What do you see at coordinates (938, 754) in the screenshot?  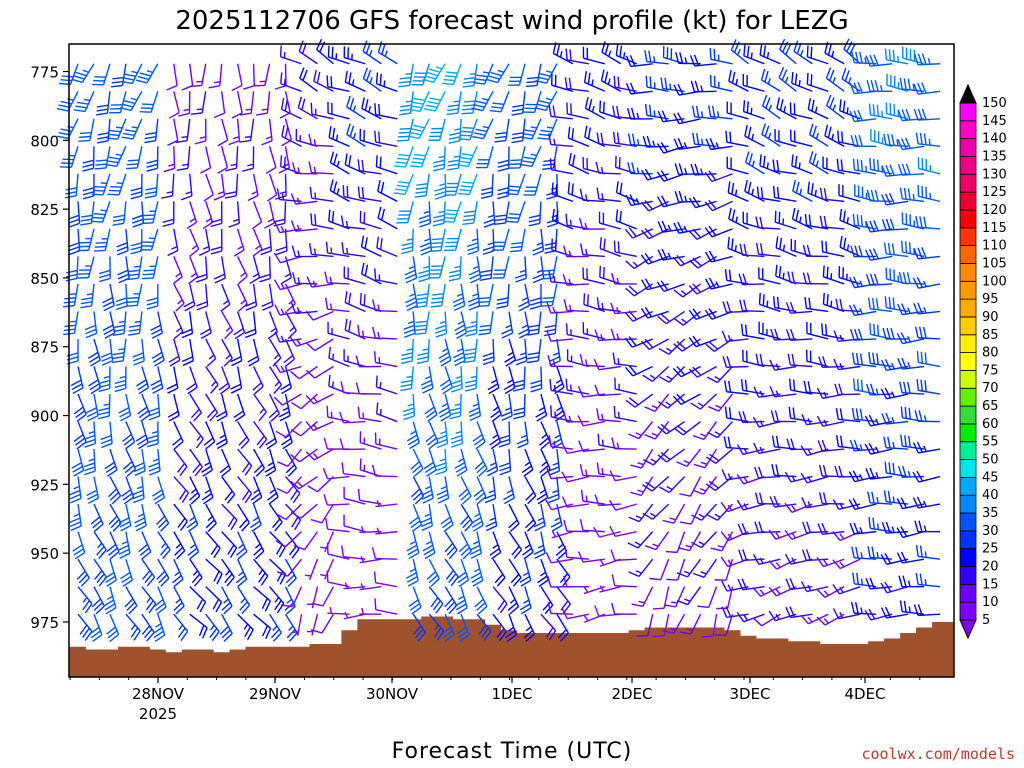 I see `credit-link: coolwx.com/models` at bounding box center [938, 754].